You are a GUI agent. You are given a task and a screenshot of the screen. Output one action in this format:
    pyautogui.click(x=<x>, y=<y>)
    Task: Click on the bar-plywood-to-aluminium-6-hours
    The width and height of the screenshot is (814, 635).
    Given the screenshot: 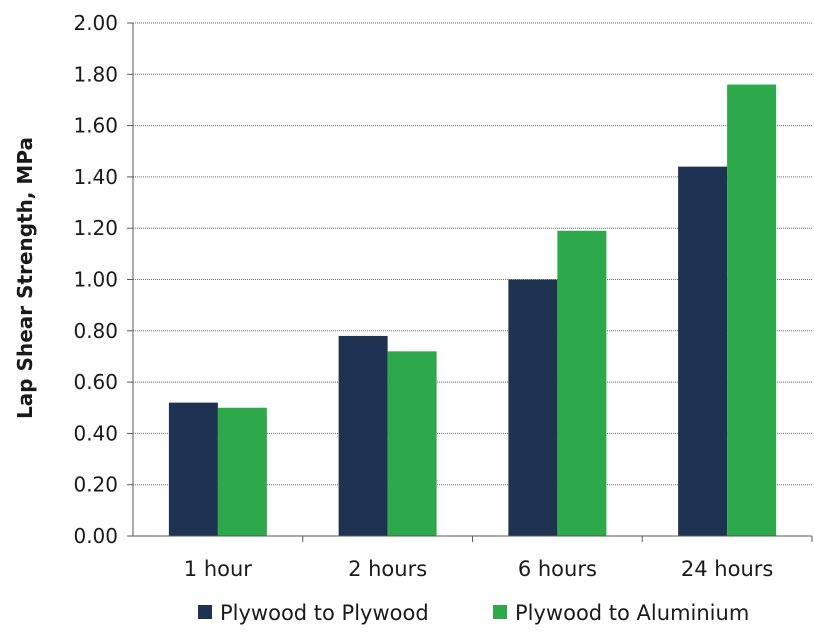 What is the action you would take?
    pyautogui.click(x=582, y=383)
    